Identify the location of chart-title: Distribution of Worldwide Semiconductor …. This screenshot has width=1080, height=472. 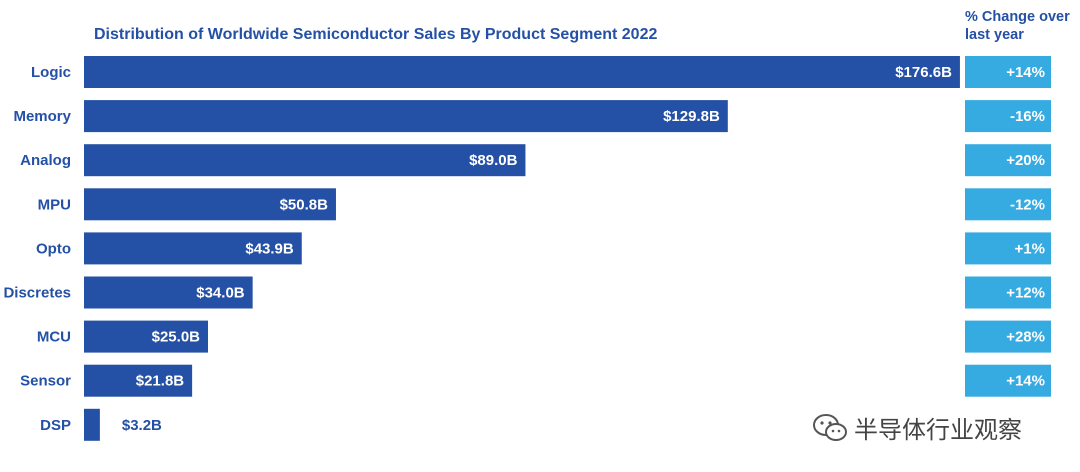
(376, 34).